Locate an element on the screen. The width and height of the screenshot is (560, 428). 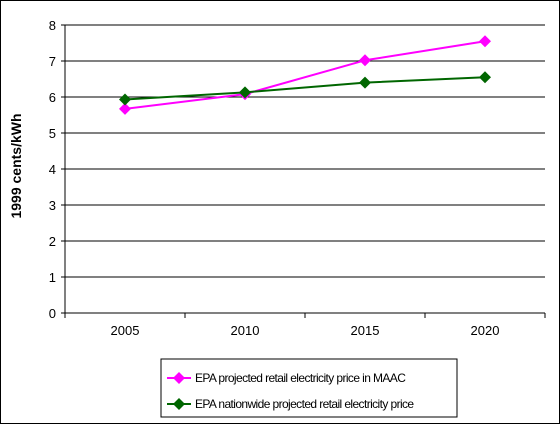
y-tick-label: 6 is located at coordinates (52, 97).